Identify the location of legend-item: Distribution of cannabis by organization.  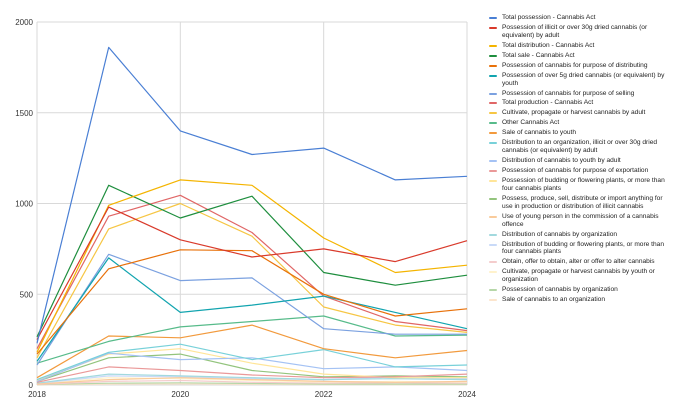
(580, 235).